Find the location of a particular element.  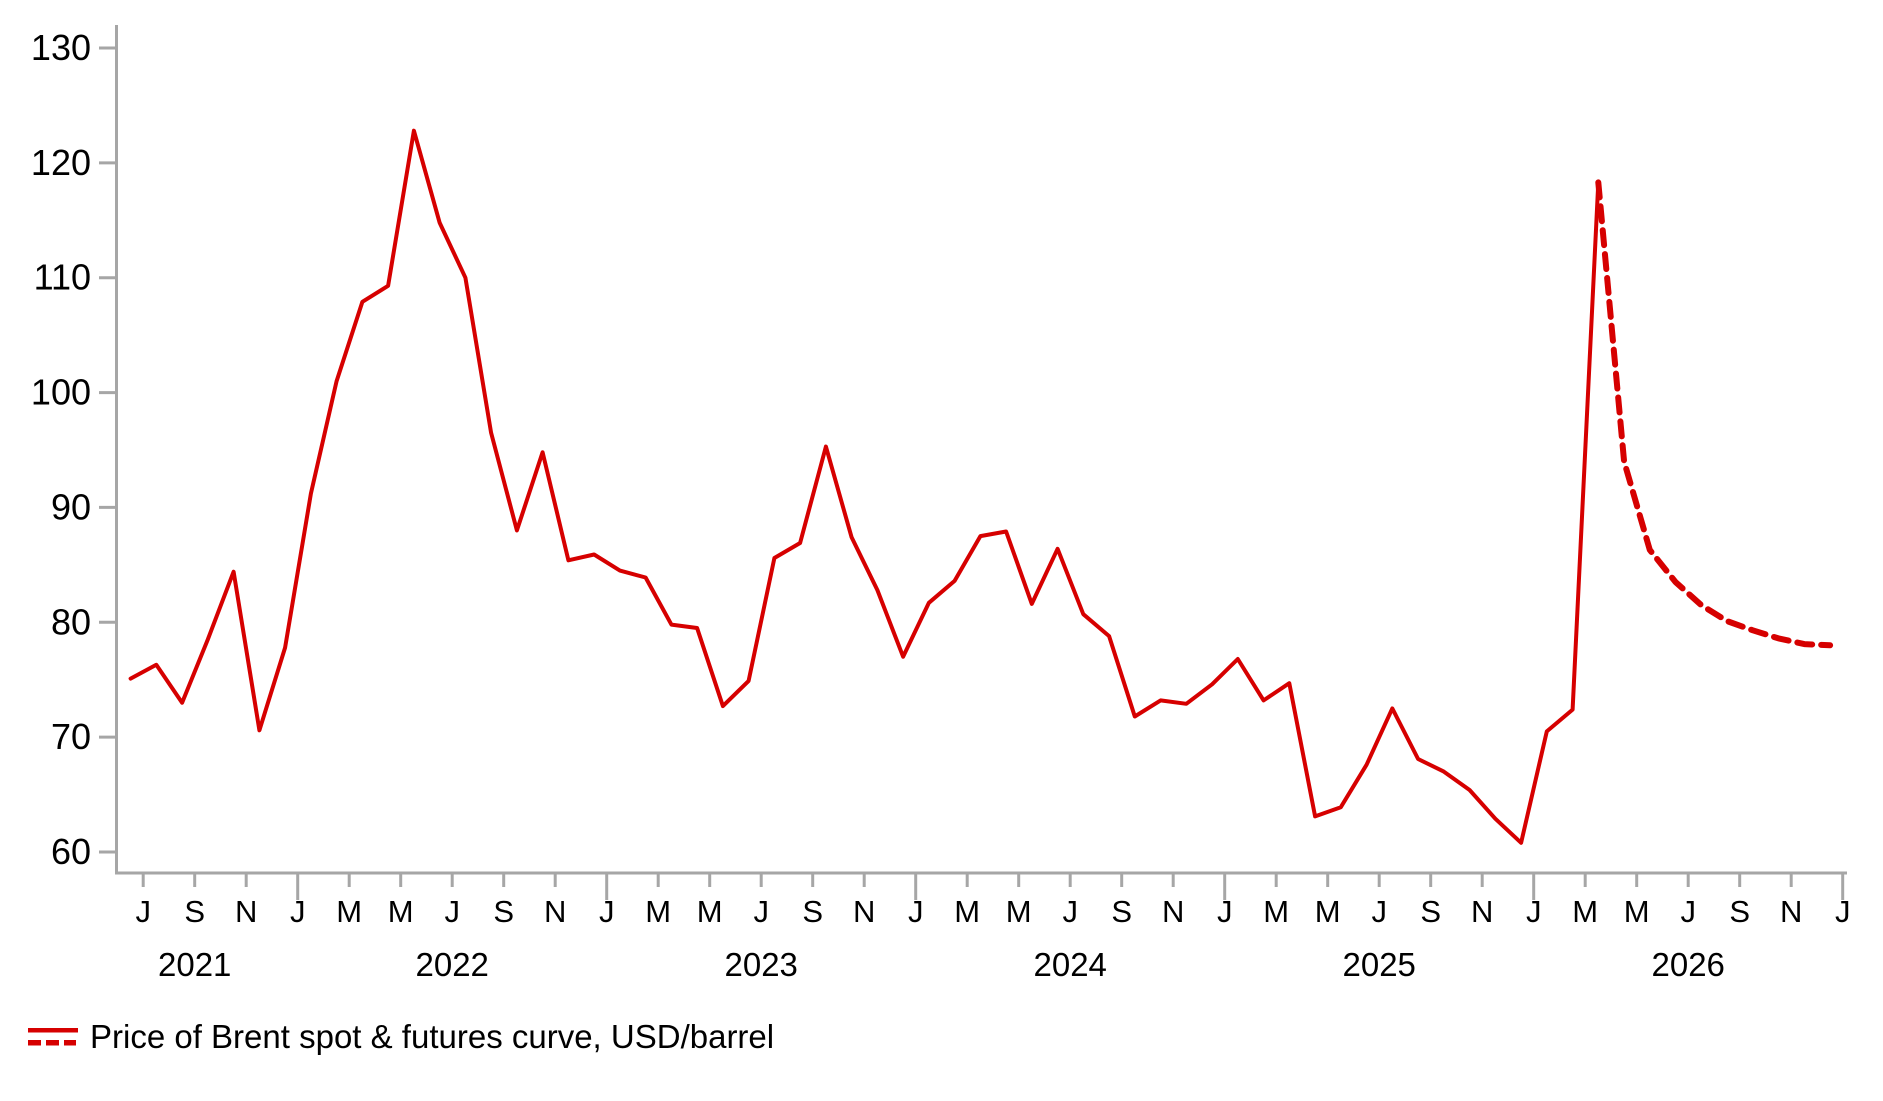

y-tick-label: 100 is located at coordinates (61, 392).